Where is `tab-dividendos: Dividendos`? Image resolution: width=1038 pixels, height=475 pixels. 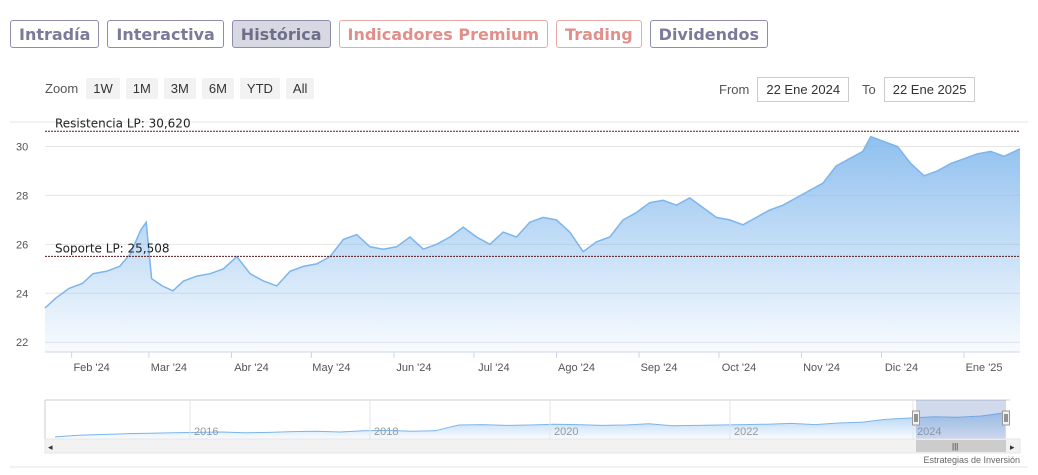 tab-dividendos: Dividendos is located at coordinates (708, 34).